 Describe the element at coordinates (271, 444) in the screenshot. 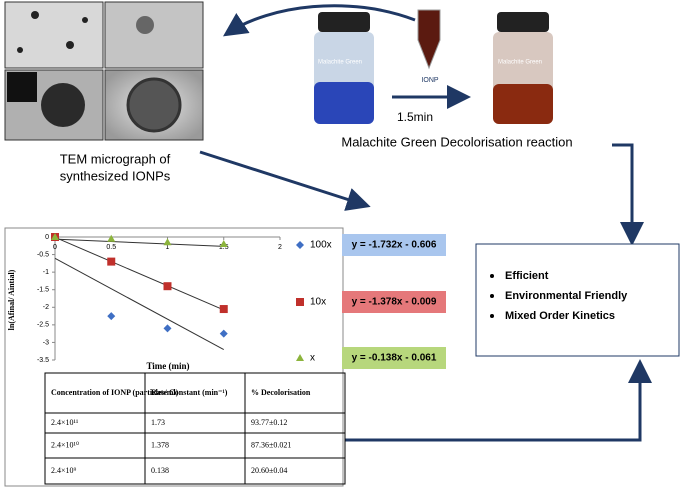

I see `table-cell: 87.36±0.021` at that location.